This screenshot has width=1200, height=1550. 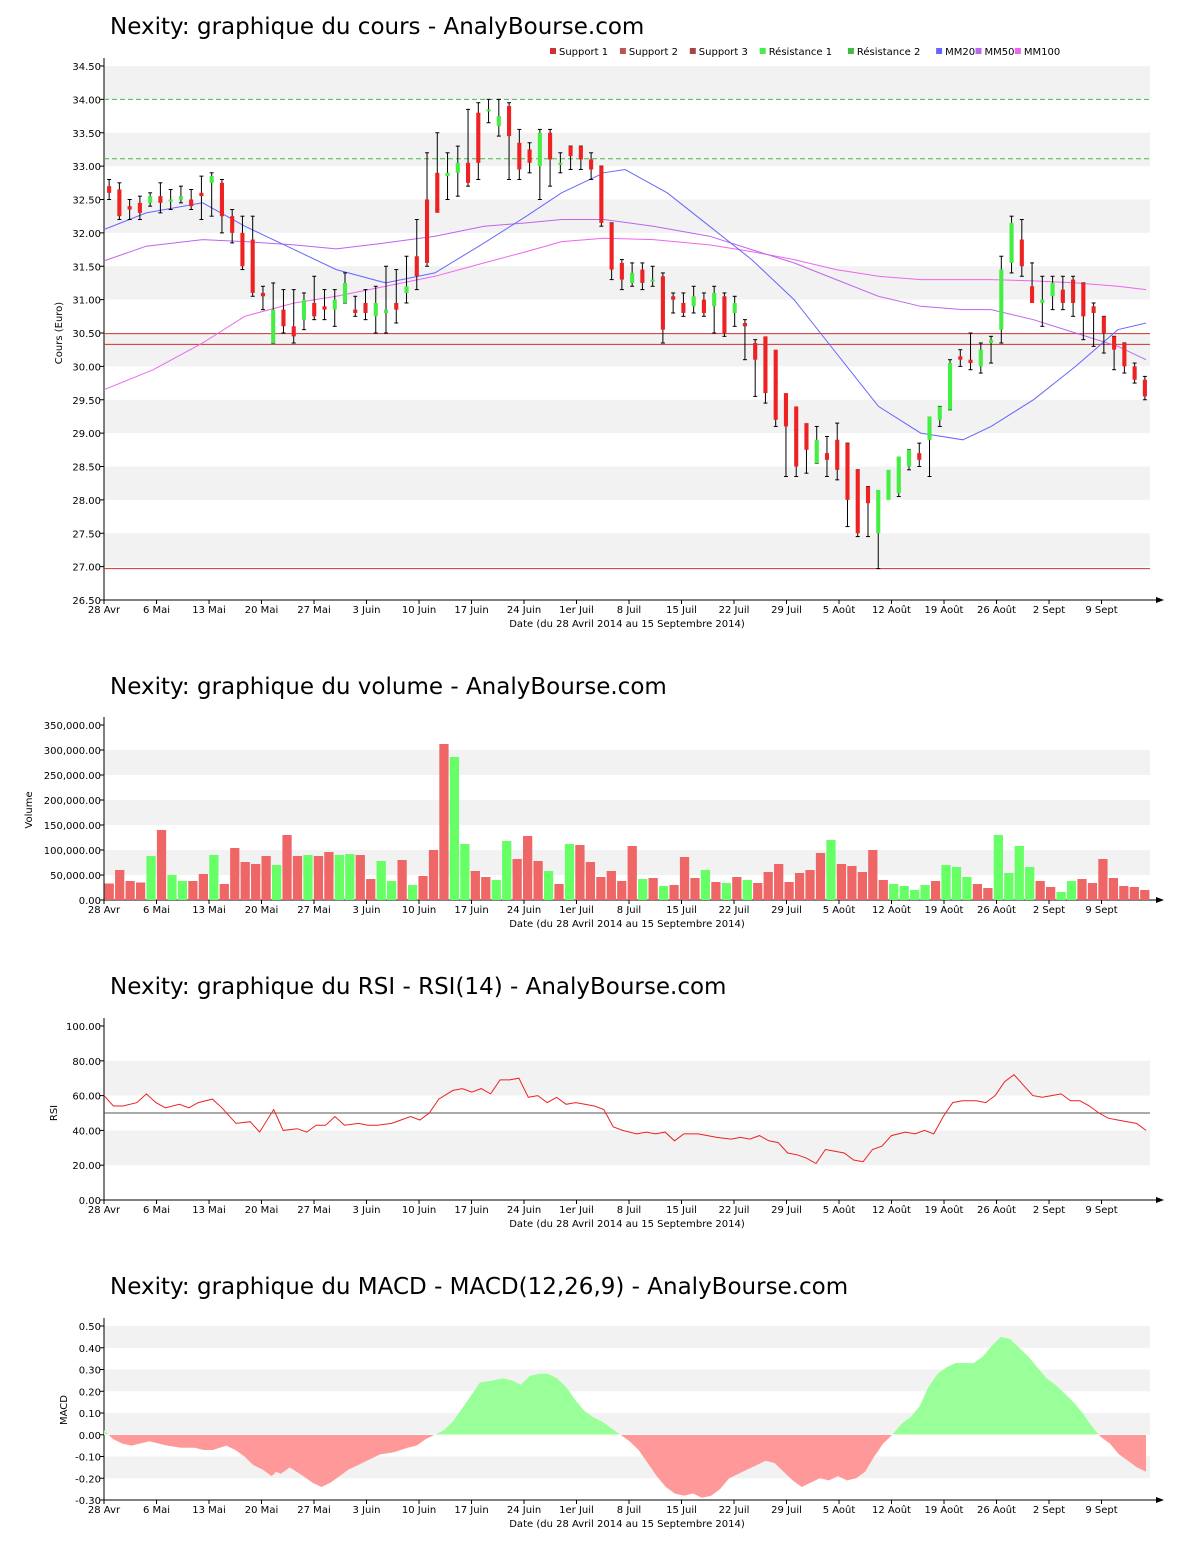 What do you see at coordinates (524, 610) in the screenshot?
I see `price-x-tick-label: 24 Juin` at bounding box center [524, 610].